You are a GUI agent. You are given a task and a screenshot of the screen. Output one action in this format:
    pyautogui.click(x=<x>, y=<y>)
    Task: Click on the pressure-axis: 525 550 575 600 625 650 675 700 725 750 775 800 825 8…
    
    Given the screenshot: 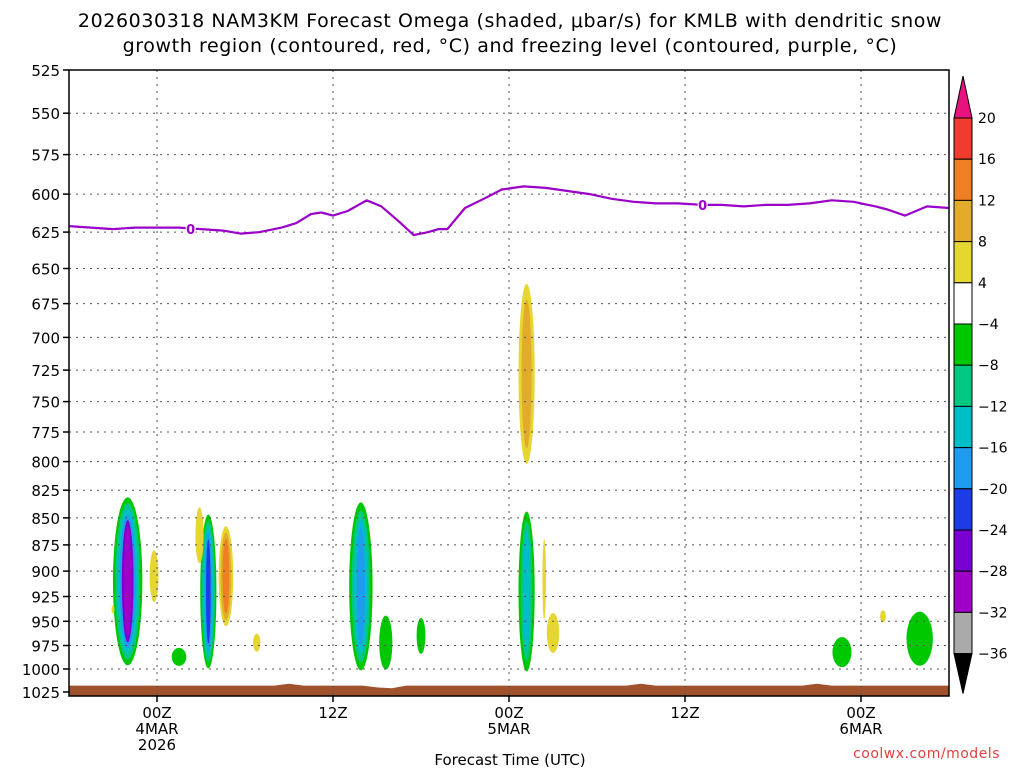 What is the action you would take?
    pyautogui.click(x=45, y=382)
    